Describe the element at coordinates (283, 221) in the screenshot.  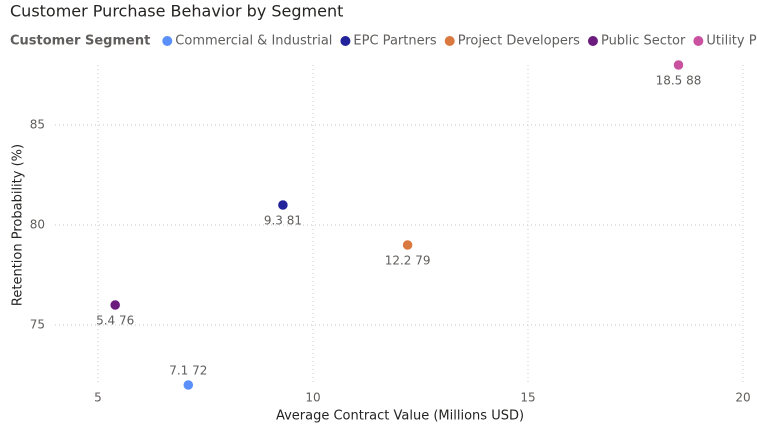
I see `data-label: 9.3 81` at that location.